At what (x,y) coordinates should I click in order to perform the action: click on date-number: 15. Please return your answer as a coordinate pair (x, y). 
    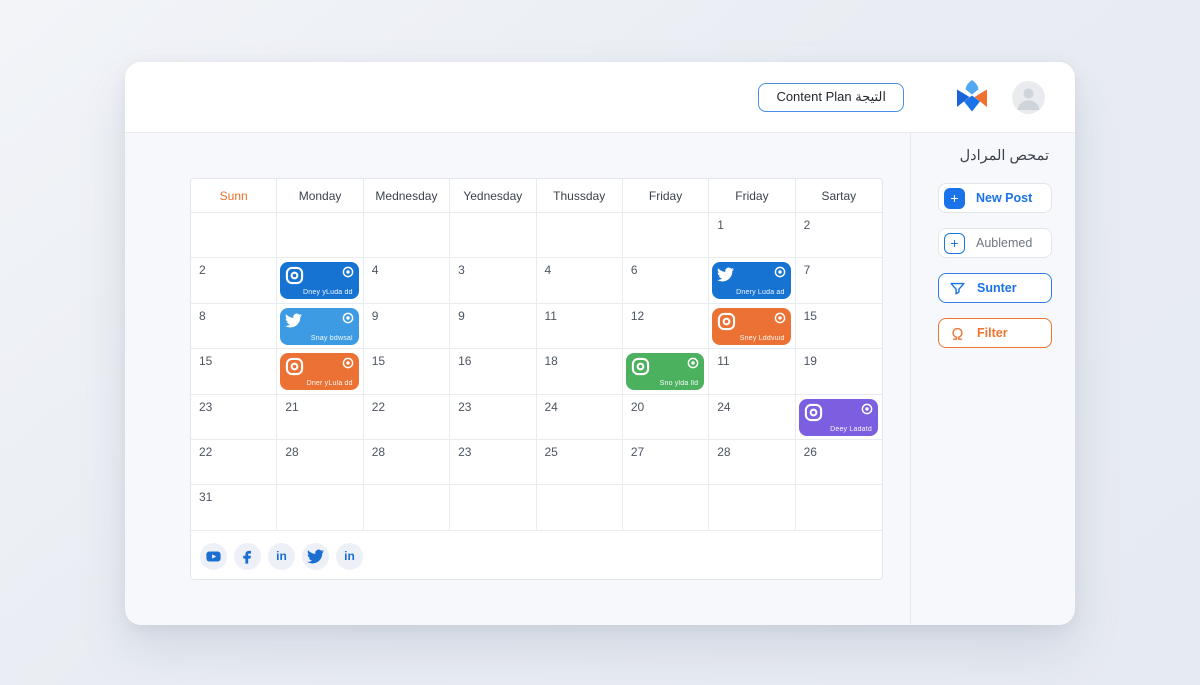
    Looking at the image, I should click on (206, 361).